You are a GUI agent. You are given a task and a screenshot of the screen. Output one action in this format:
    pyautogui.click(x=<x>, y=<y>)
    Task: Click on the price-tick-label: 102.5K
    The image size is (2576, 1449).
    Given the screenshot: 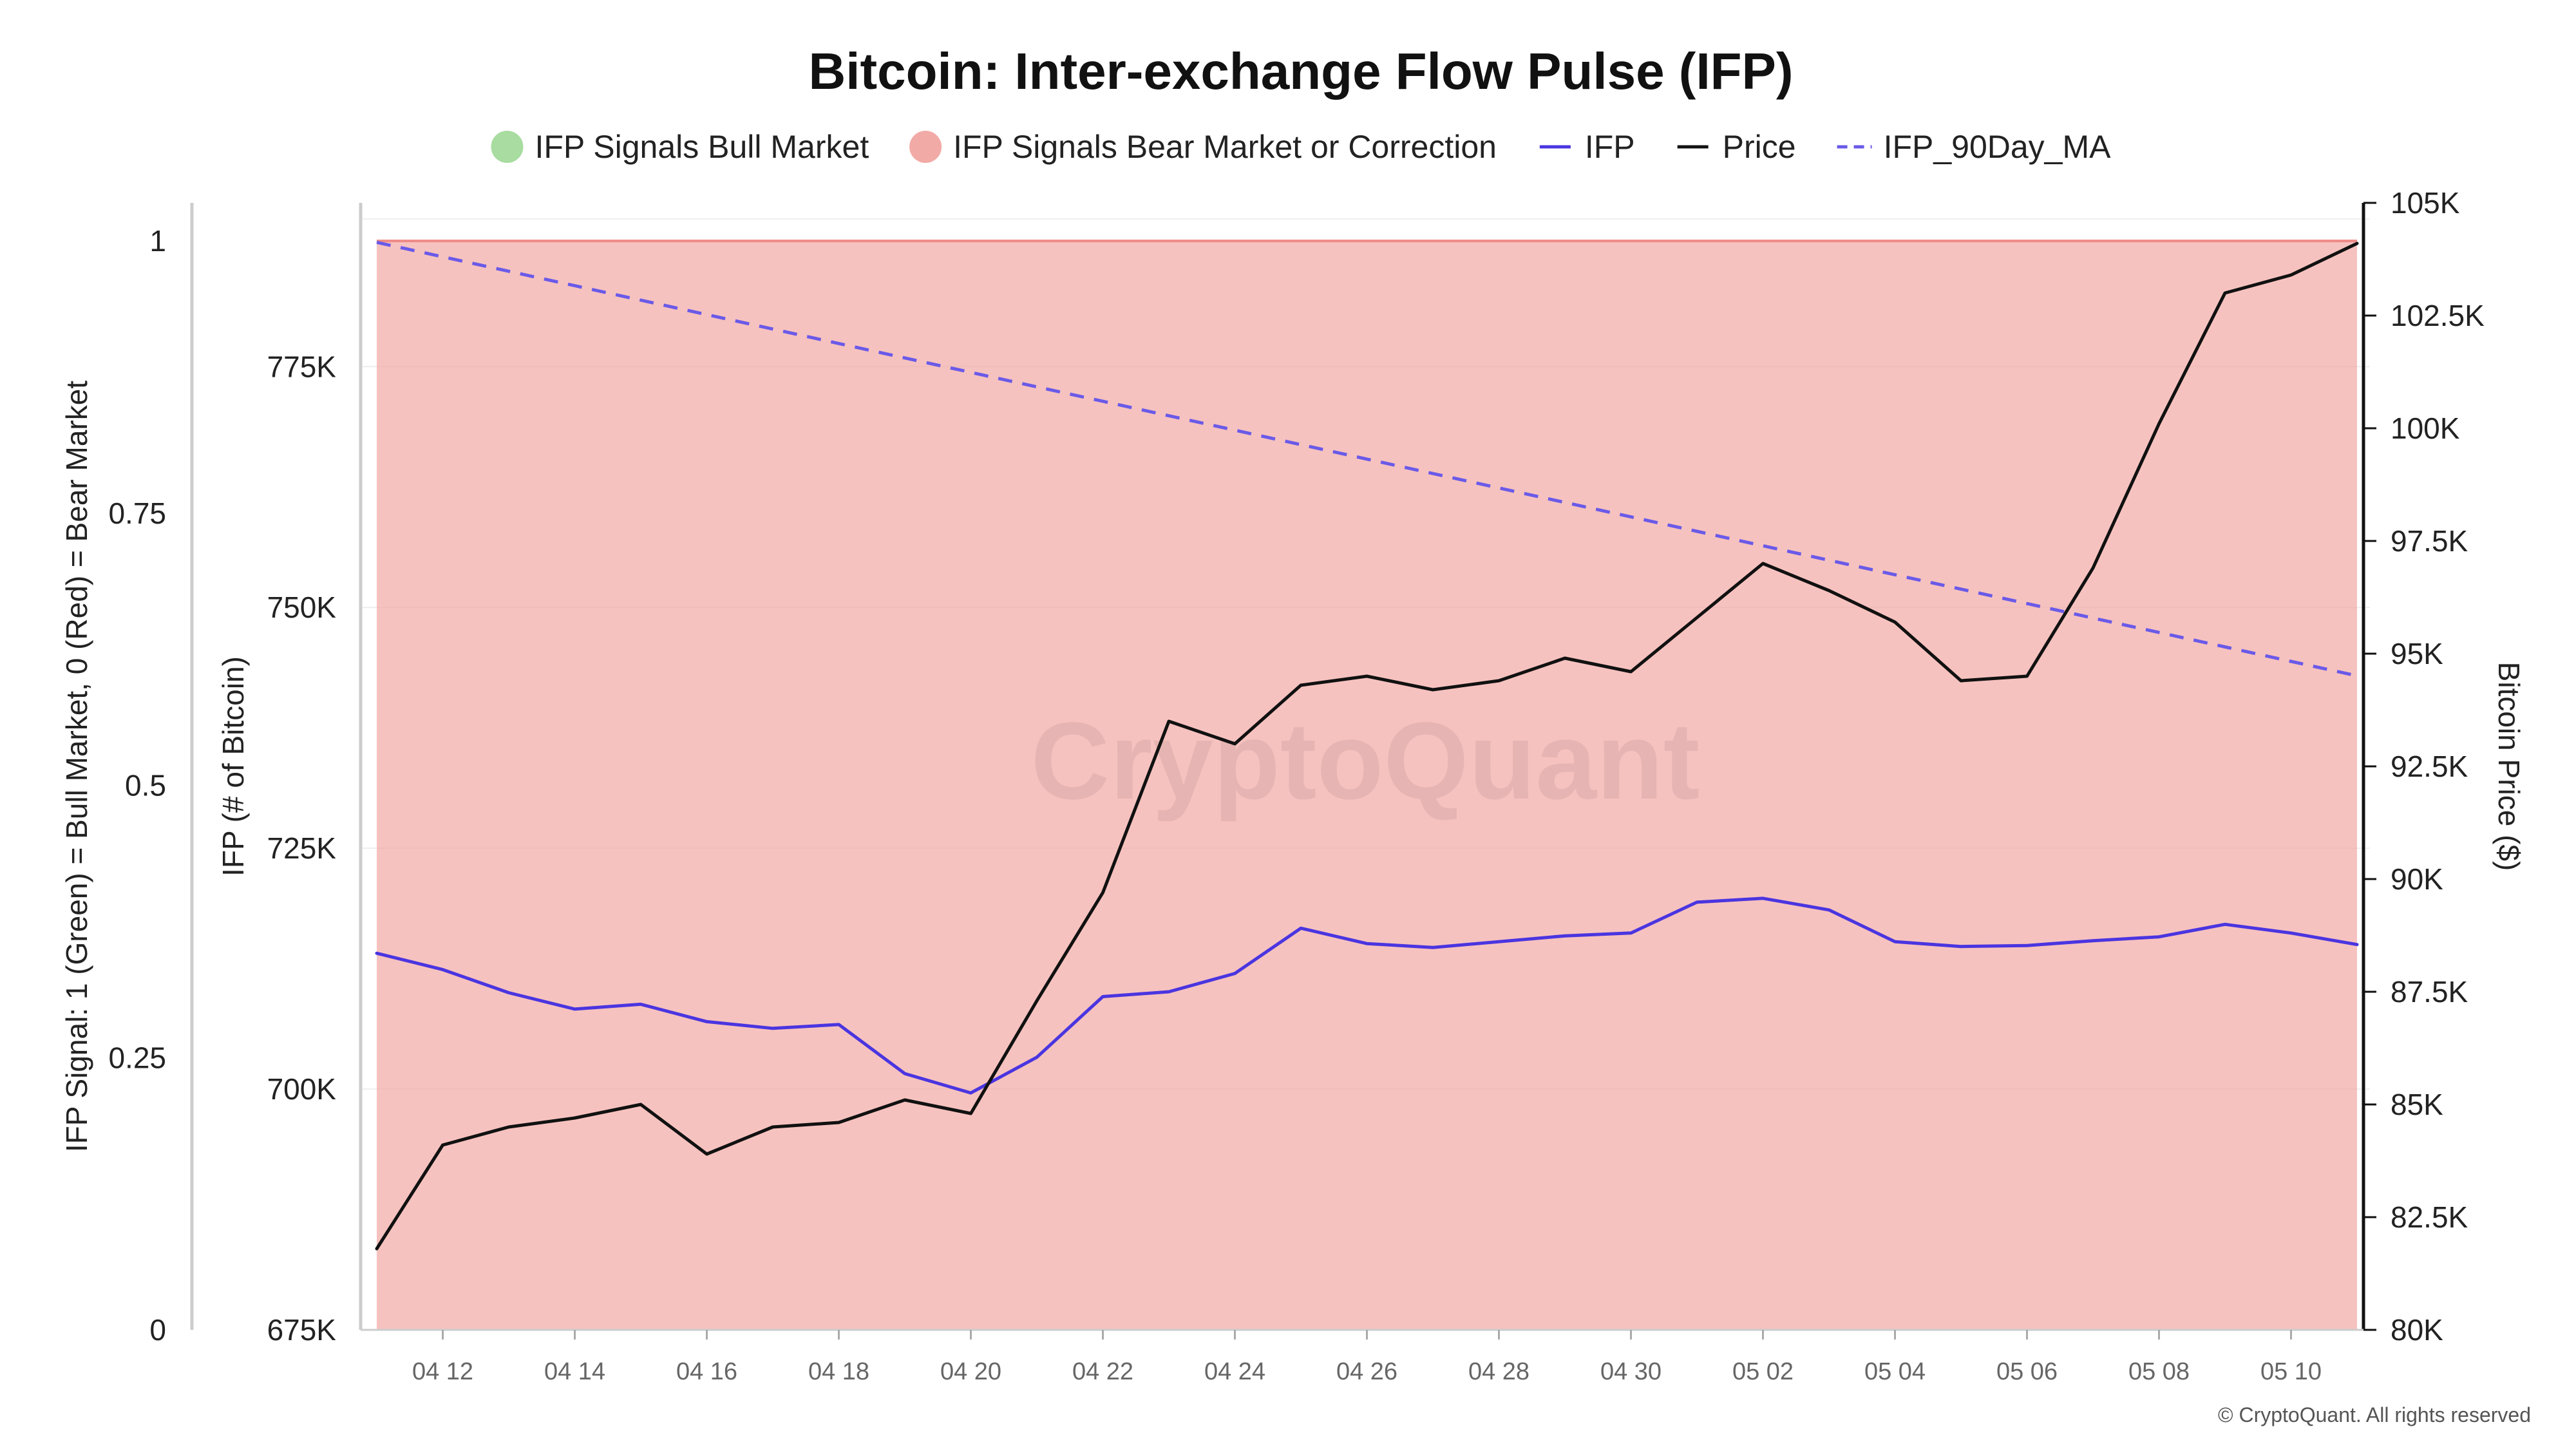 What is the action you would take?
    pyautogui.click(x=2438, y=315)
    